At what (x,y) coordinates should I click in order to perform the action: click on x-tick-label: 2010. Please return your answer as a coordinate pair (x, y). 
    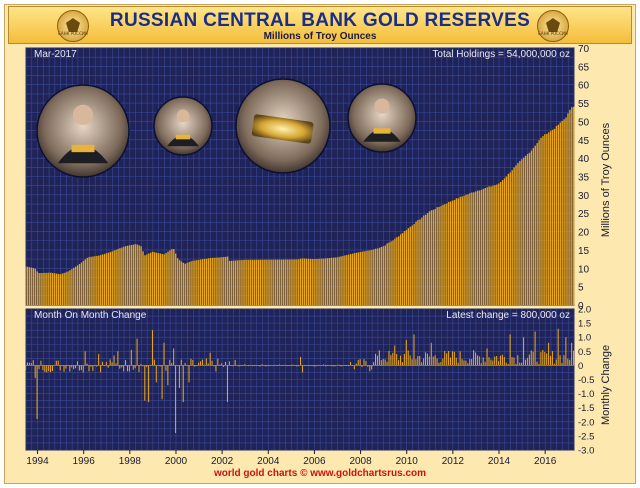
    Looking at the image, I should click on (407, 461).